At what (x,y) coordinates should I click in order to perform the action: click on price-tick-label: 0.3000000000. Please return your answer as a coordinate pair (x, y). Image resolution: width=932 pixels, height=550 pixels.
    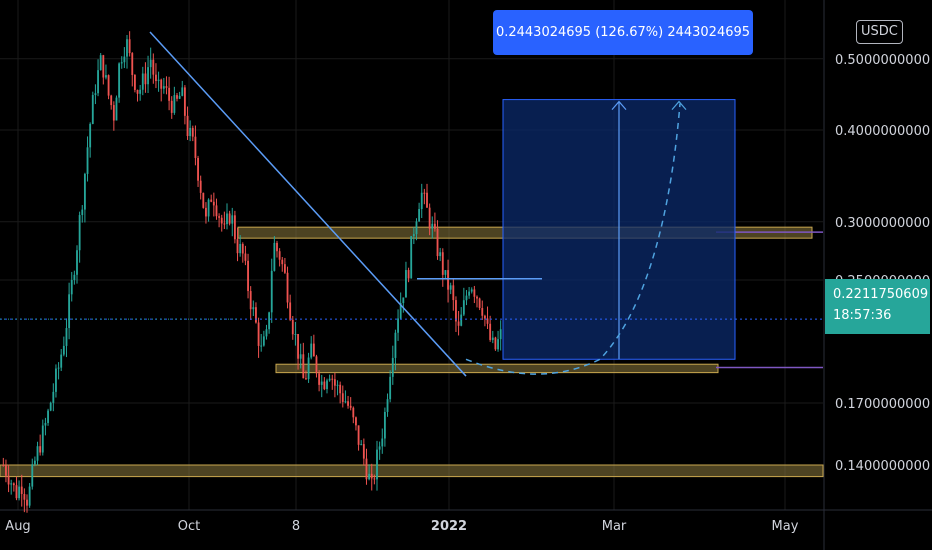
    Looking at the image, I should click on (882, 223).